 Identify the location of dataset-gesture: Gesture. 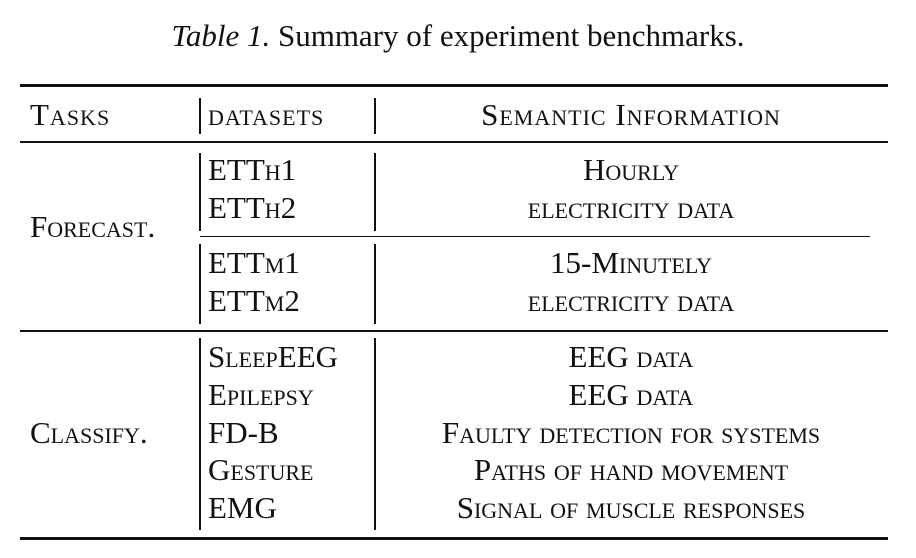
(261, 469).